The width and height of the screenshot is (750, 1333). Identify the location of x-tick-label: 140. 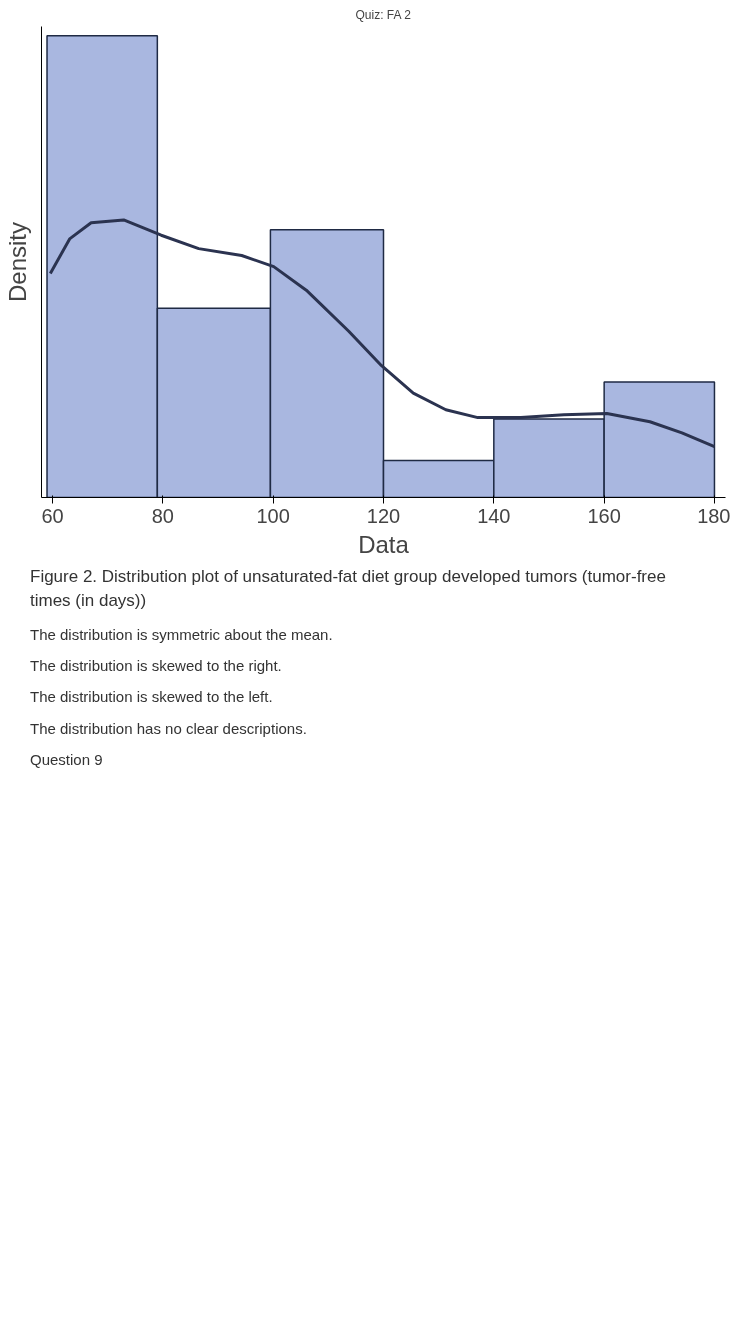
(494, 515).